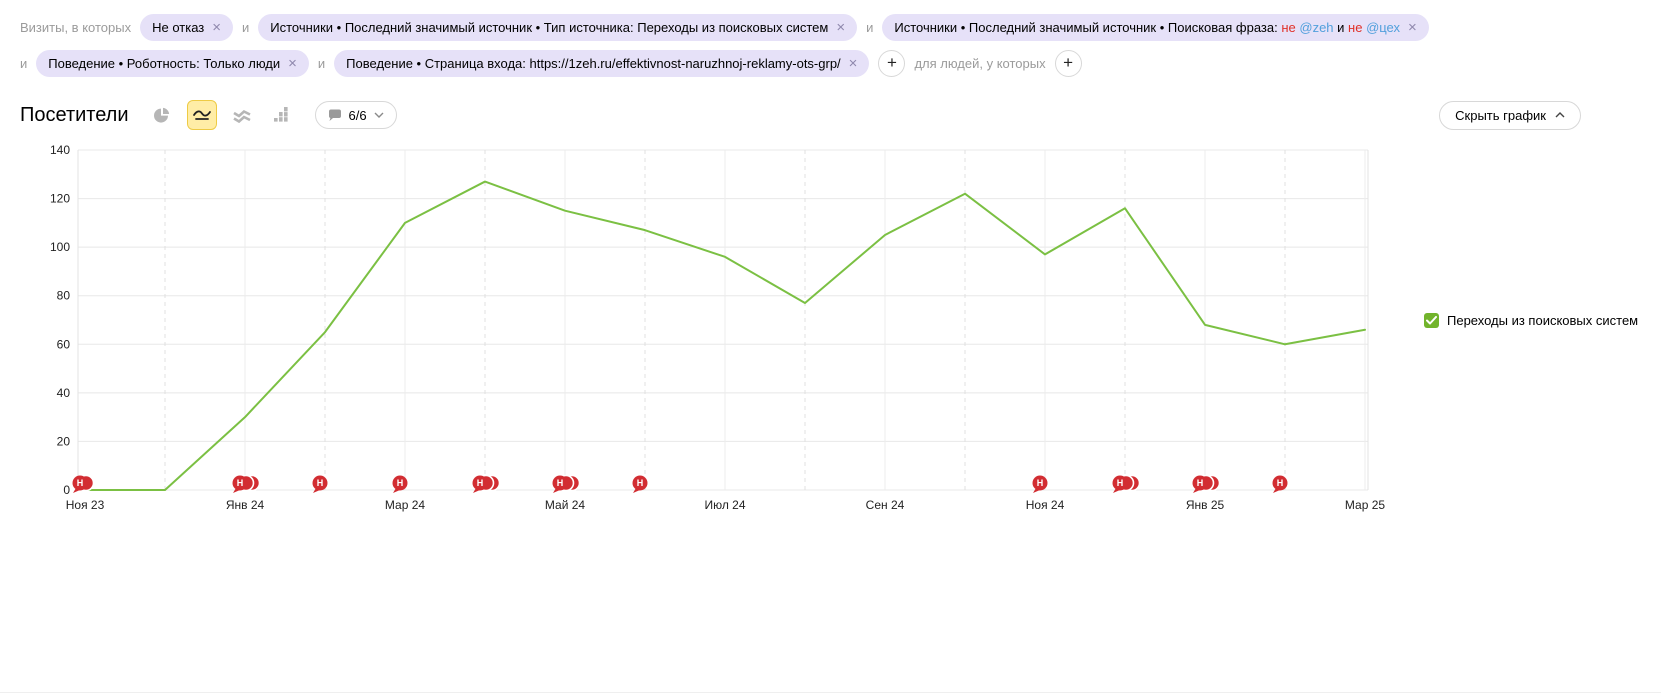 Image resolution: width=1661 pixels, height=693 pixels. Describe the element at coordinates (1560, 115) in the screenshot. I see `chevron-up-icon` at that location.